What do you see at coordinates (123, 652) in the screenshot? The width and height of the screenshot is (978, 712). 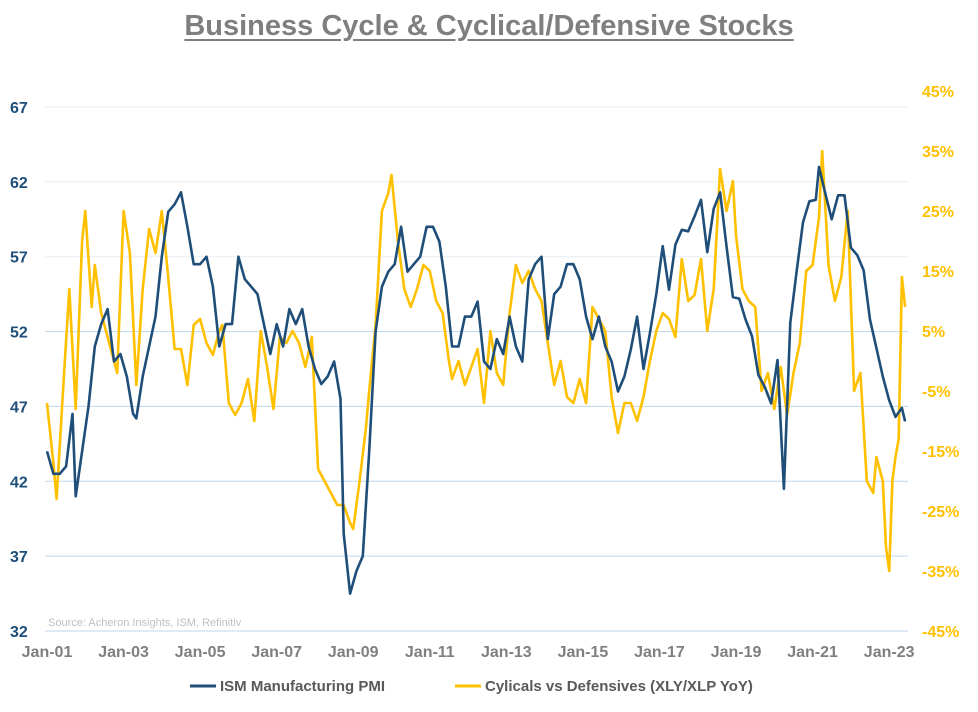 I see `x-tick-label: Jan-03` at bounding box center [123, 652].